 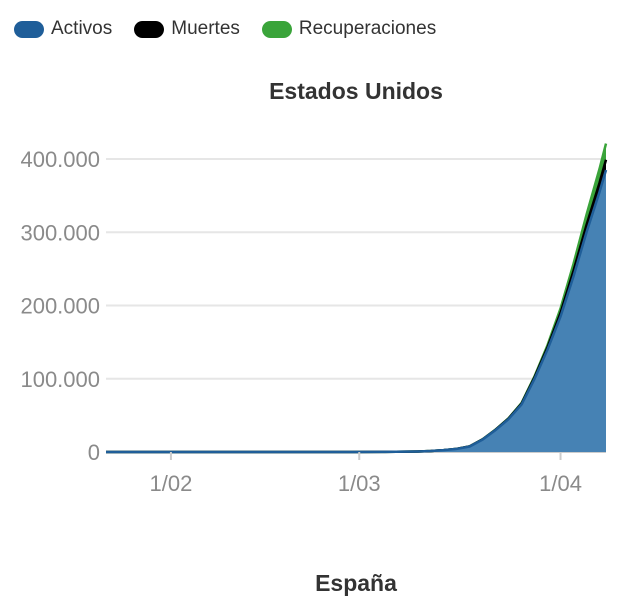 I want to click on legend-swatch-recuperaciones, so click(x=276, y=29).